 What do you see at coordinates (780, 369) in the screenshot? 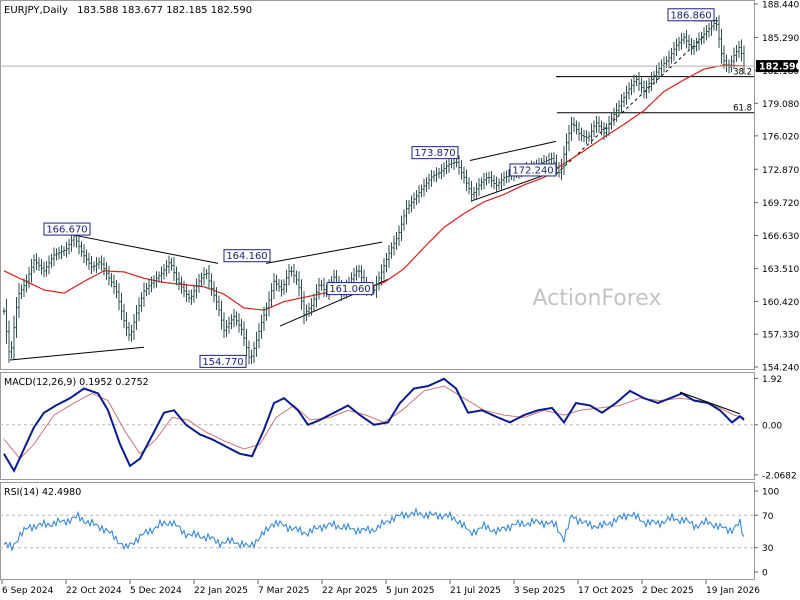
I see `price-tick-label: 154.240` at bounding box center [780, 369].